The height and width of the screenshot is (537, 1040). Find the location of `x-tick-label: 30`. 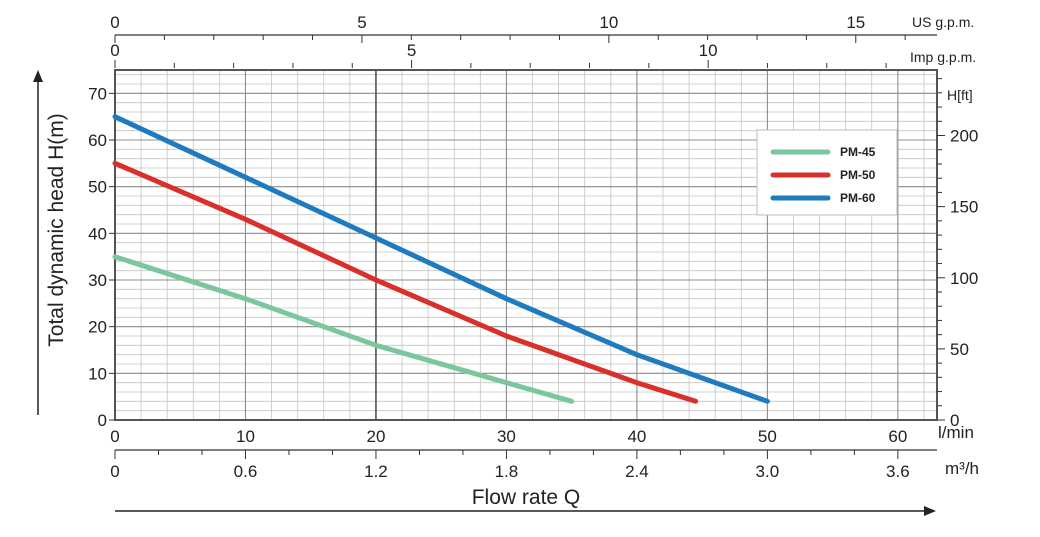

x-tick-label: 30 is located at coordinates (506, 436).